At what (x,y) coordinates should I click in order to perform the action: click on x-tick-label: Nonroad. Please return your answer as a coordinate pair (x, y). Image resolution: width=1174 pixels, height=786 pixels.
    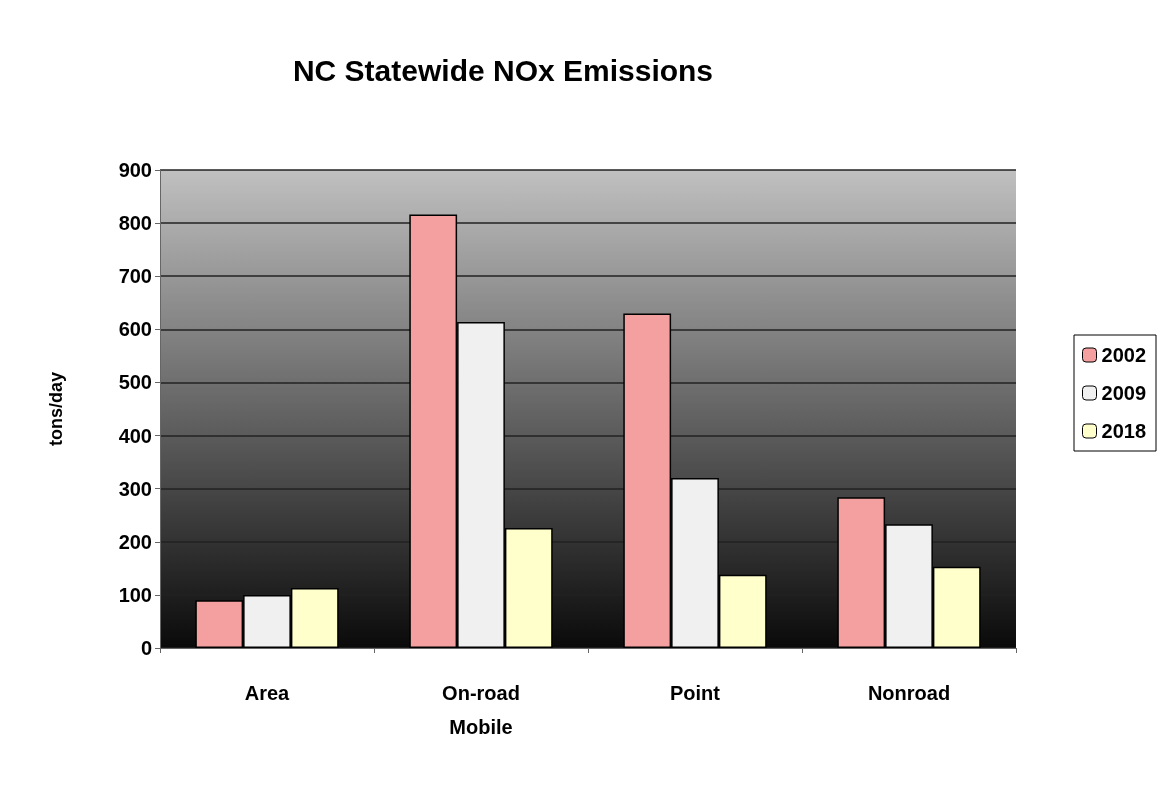
    Looking at the image, I should click on (909, 693).